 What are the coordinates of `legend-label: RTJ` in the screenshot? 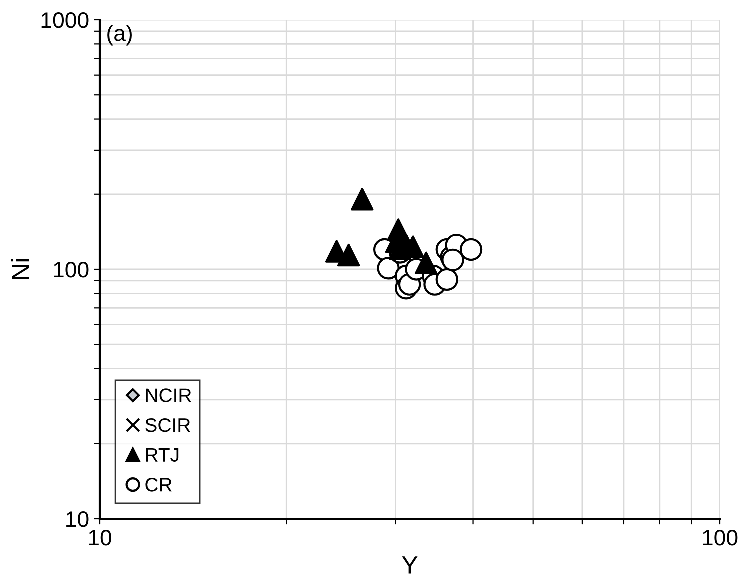 It's located at (162, 455).